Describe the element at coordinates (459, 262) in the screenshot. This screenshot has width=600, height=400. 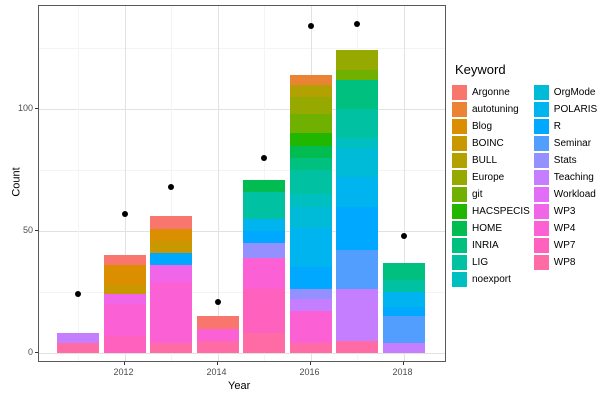
I see `legend-swatch-LIG` at that location.